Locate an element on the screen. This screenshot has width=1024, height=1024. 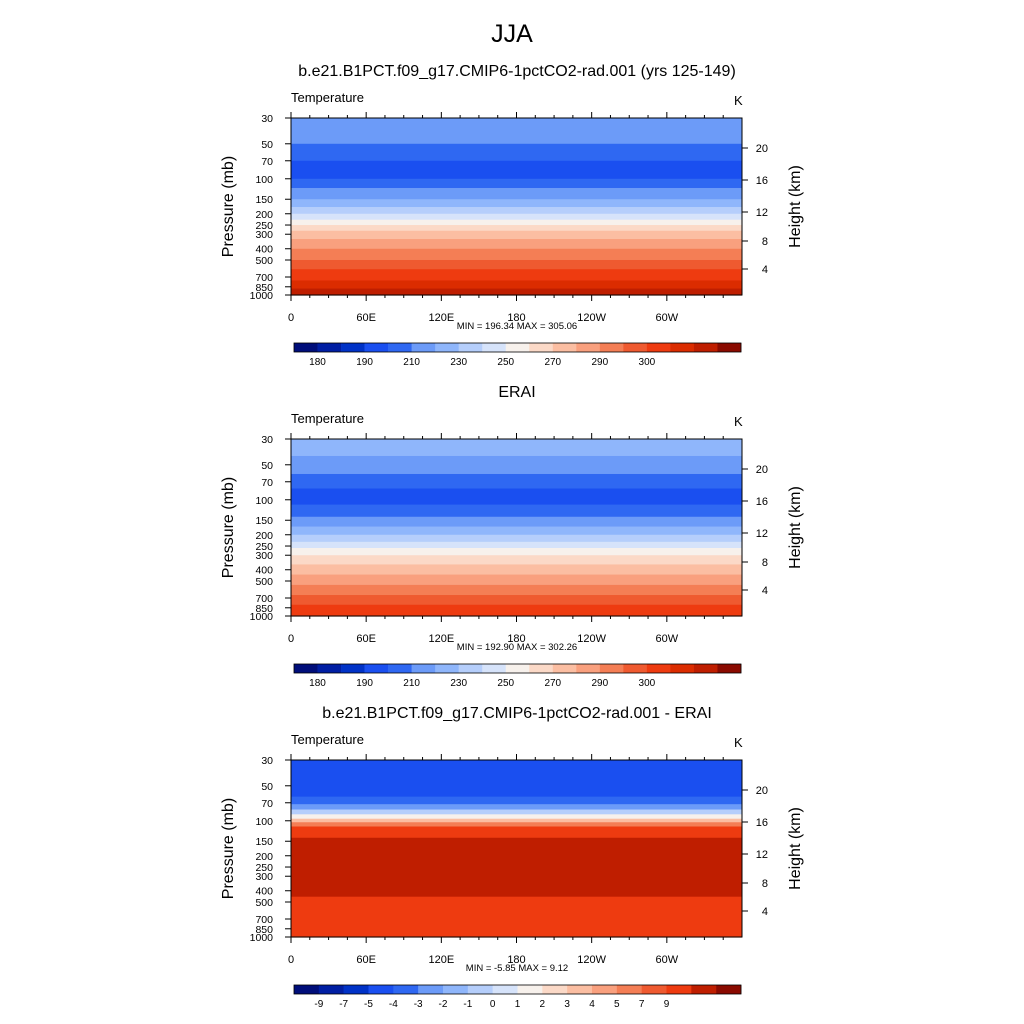
chart-2-ytick-label-100: 100 is located at coordinates (264, 501).